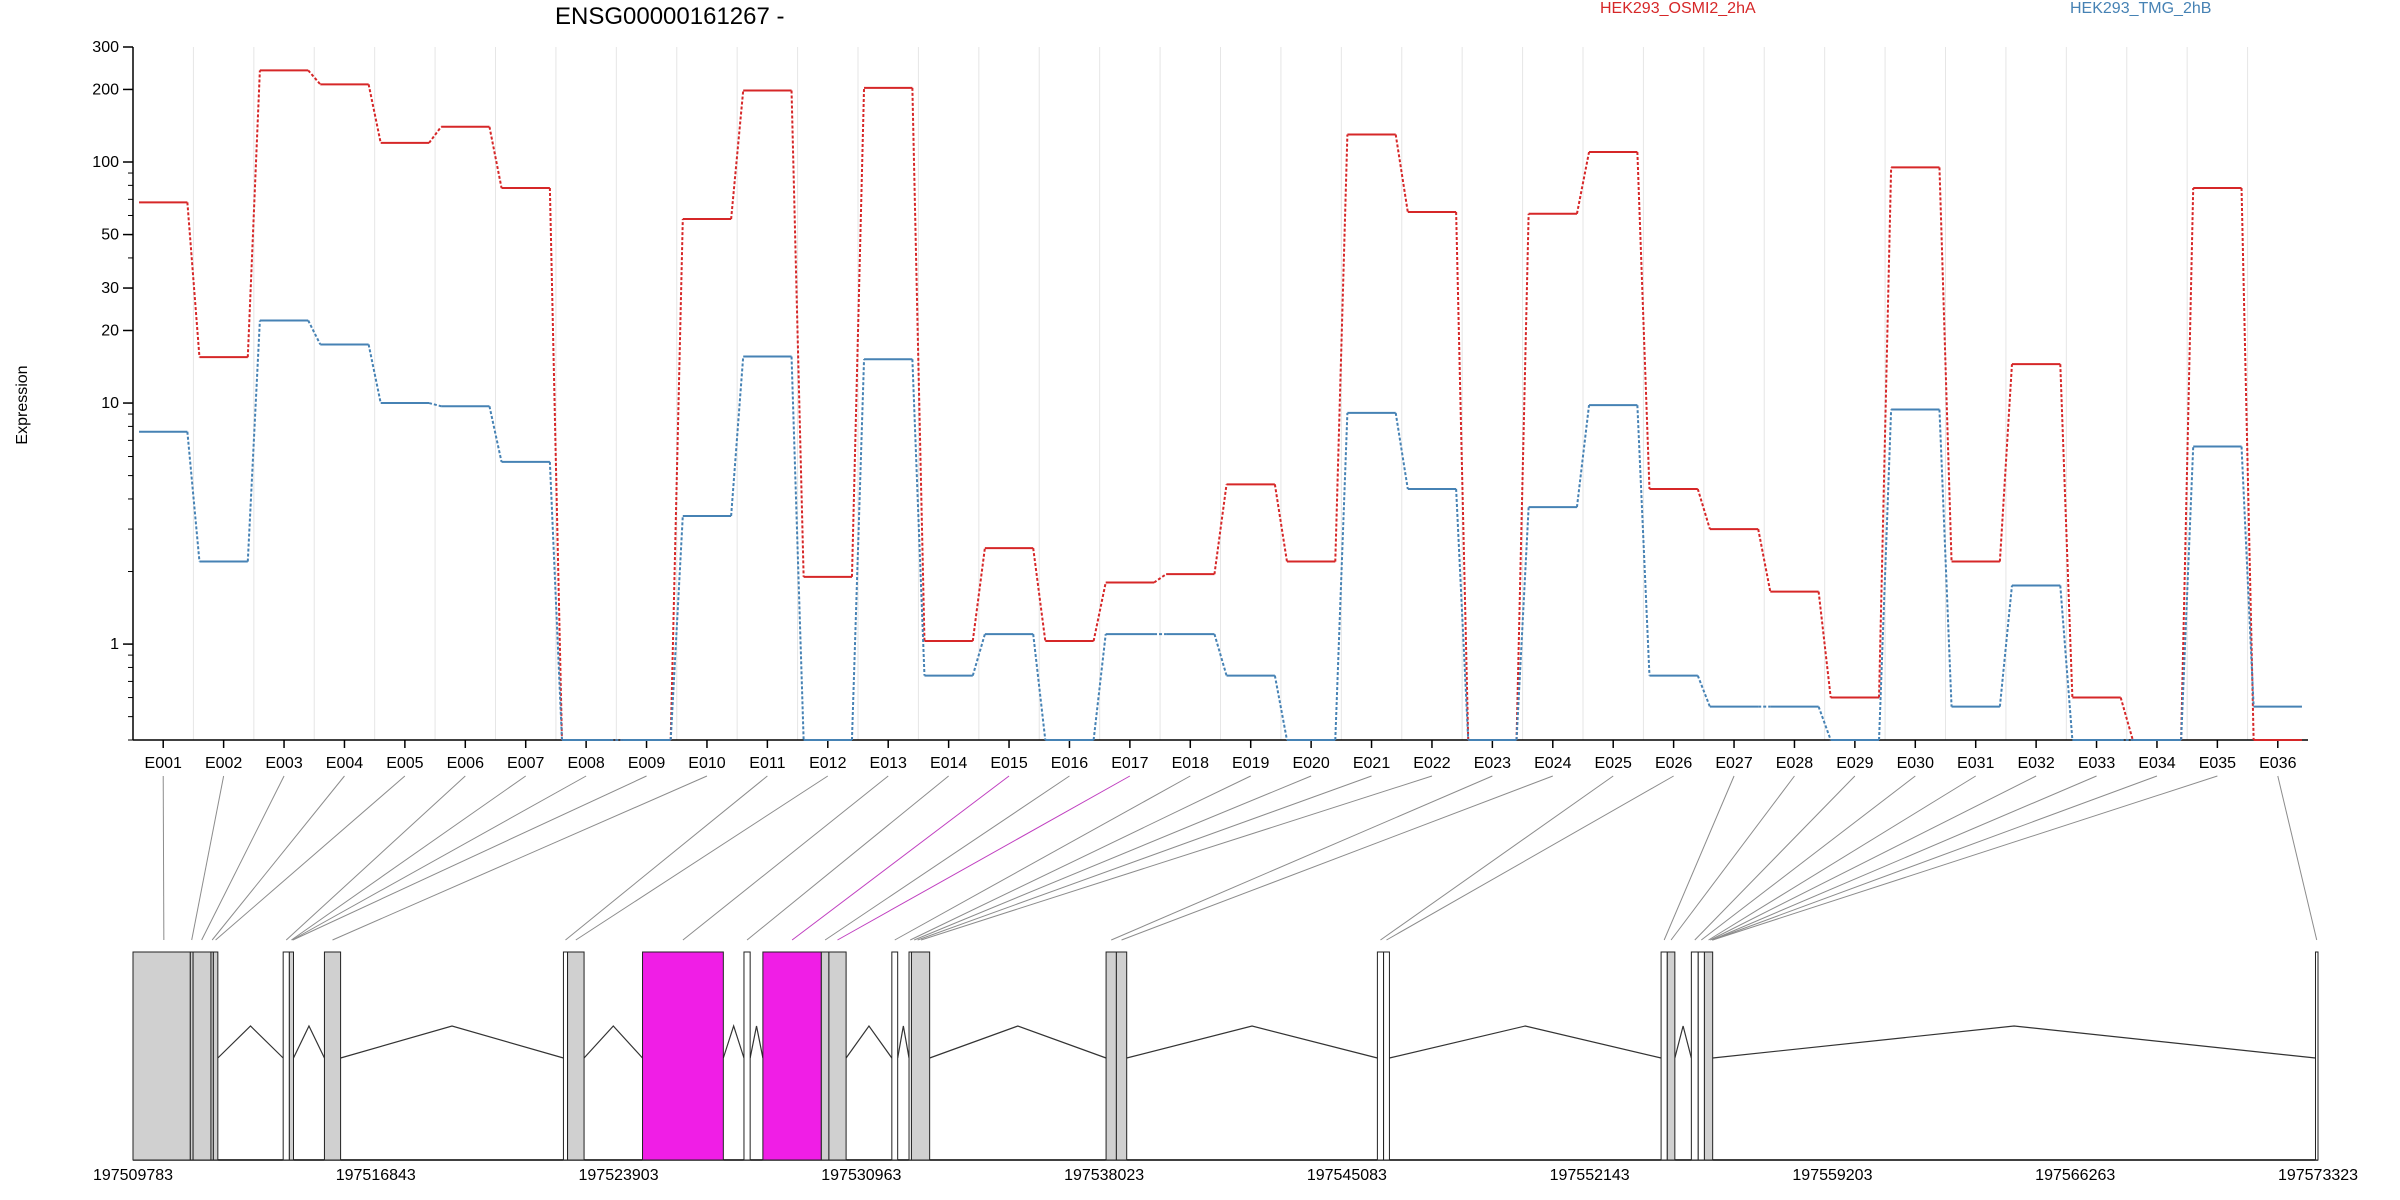  What do you see at coordinates (1808, 858) in the screenshot?
I see `connector-E030` at bounding box center [1808, 858].